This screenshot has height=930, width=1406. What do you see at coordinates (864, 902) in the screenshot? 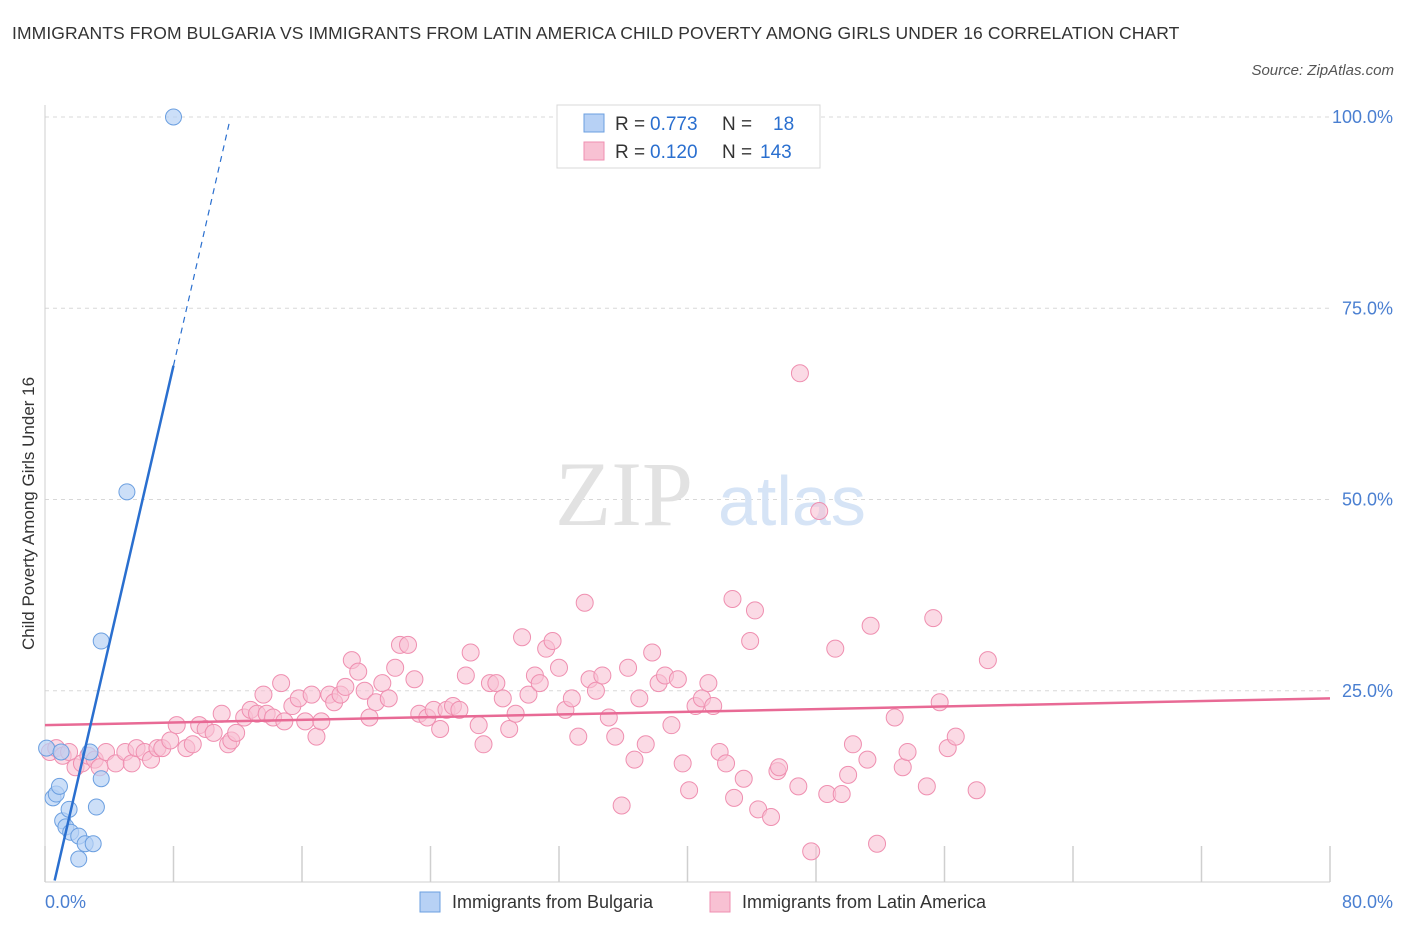
I see `legend-label-latin-america: Immigrants from Latin America` at bounding box center [864, 902].